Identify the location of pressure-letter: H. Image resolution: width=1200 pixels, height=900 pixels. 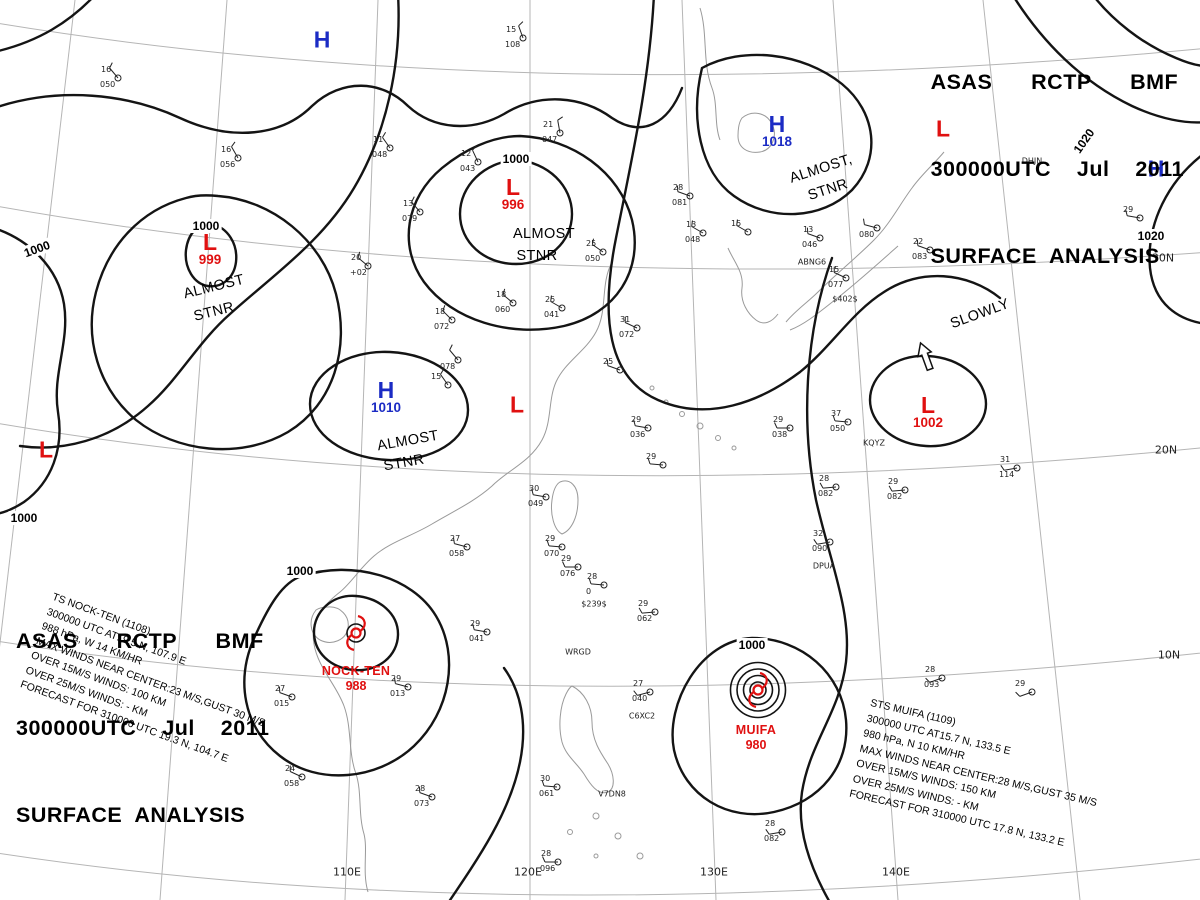
(386, 390).